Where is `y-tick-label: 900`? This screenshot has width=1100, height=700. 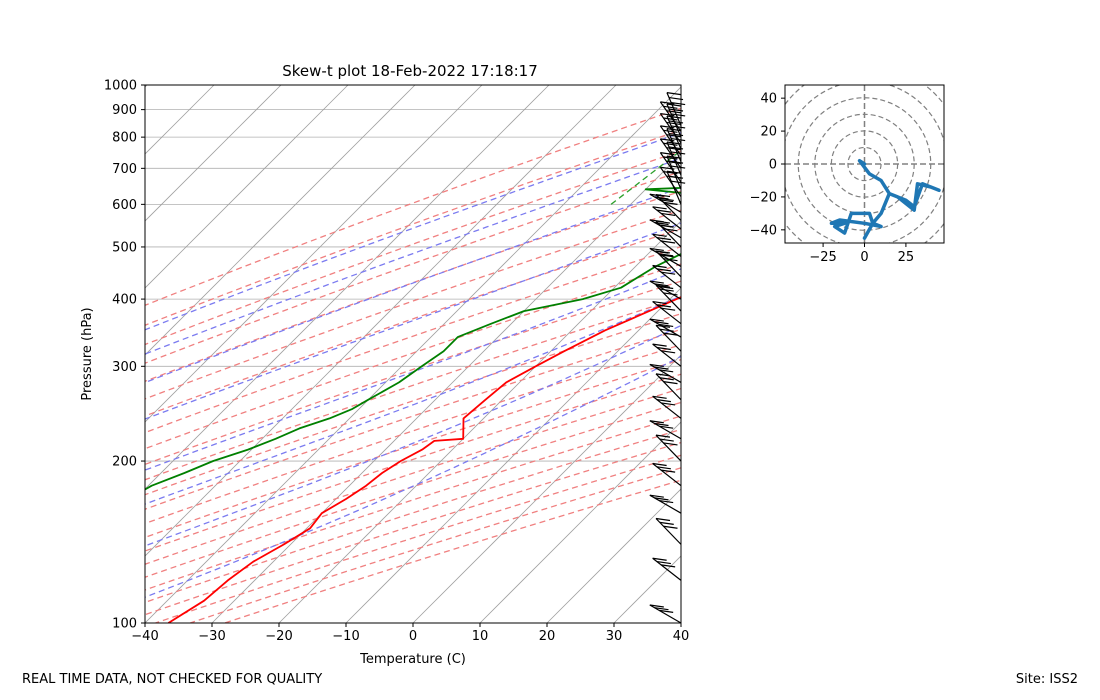 y-tick-label: 900 is located at coordinates (124, 110).